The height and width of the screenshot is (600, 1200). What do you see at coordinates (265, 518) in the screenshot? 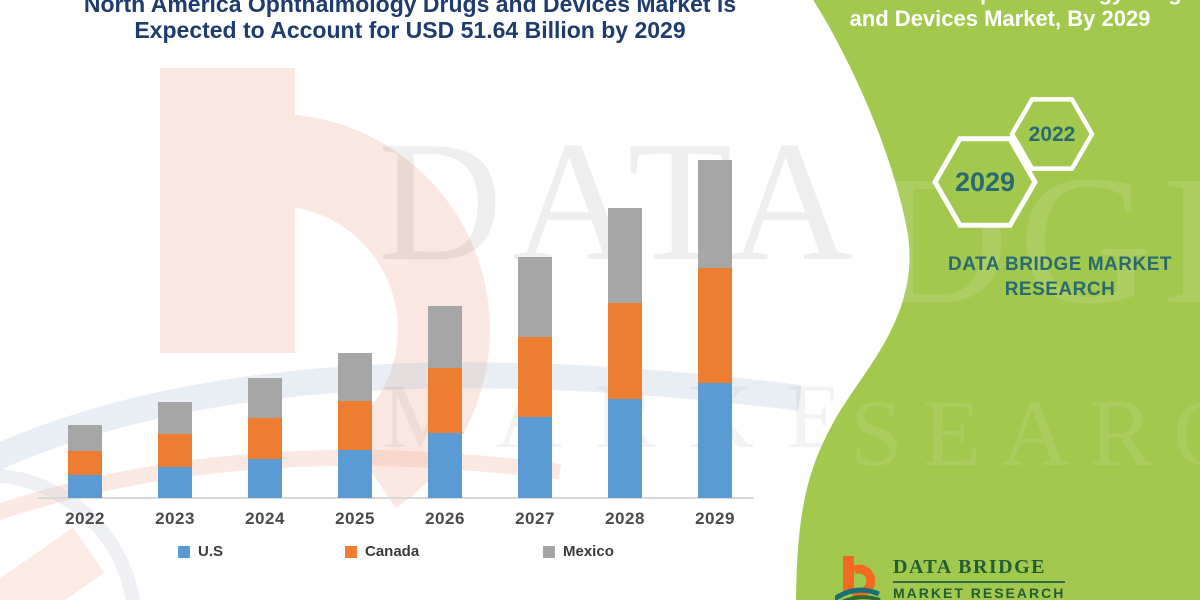
I see `x-label-2024: 2024` at bounding box center [265, 518].